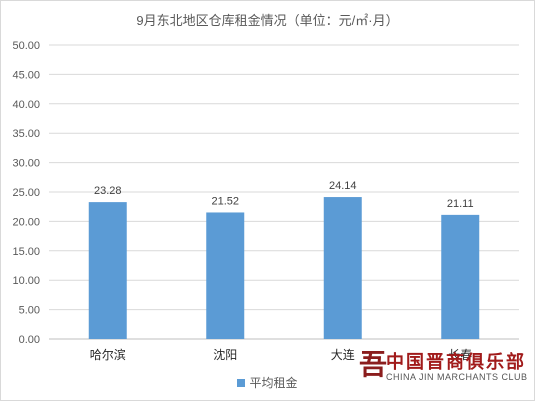 This screenshot has width=535, height=401. I want to click on club-logo-watermark: 吾 中国晋商俱乐部 CHINA JIN MARCHANTS CLUB, so click(443, 369).